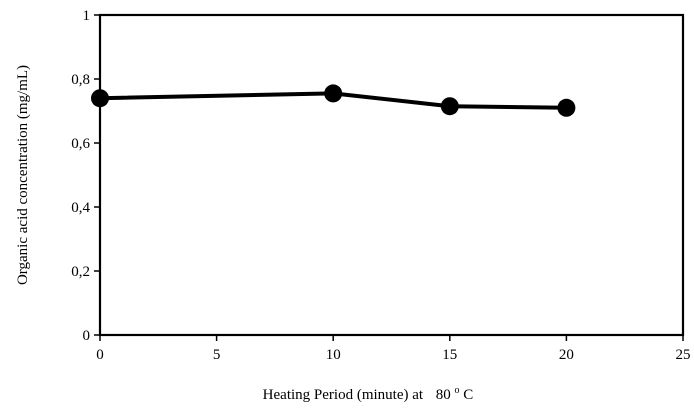 Image resolution: width=694 pixels, height=409 pixels. I want to click on x-axis-title-prefix: Heating Period (minute) at, so click(343, 395).